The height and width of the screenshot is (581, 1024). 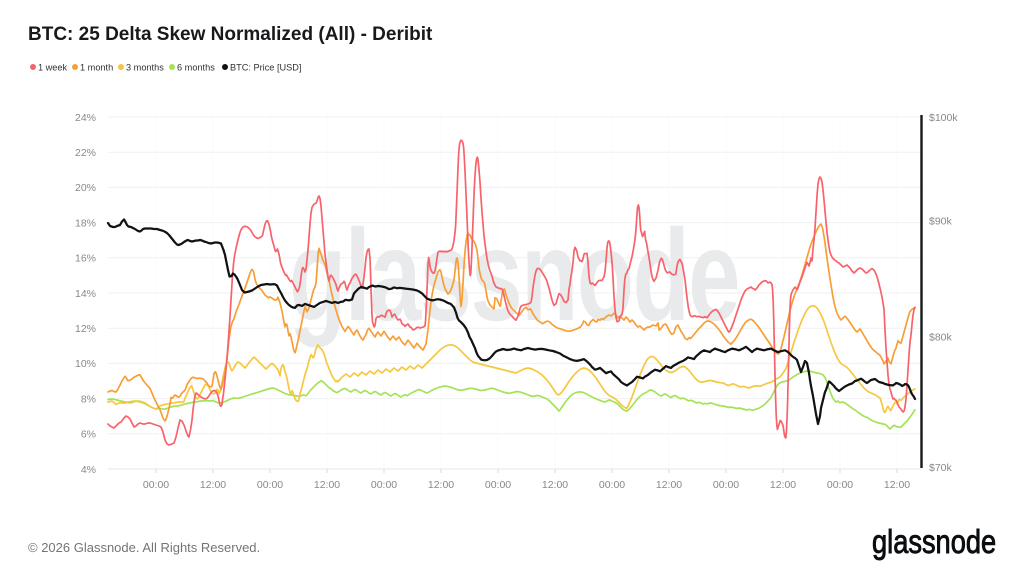 I want to click on svg-text: 1 week, so click(x=53, y=68).